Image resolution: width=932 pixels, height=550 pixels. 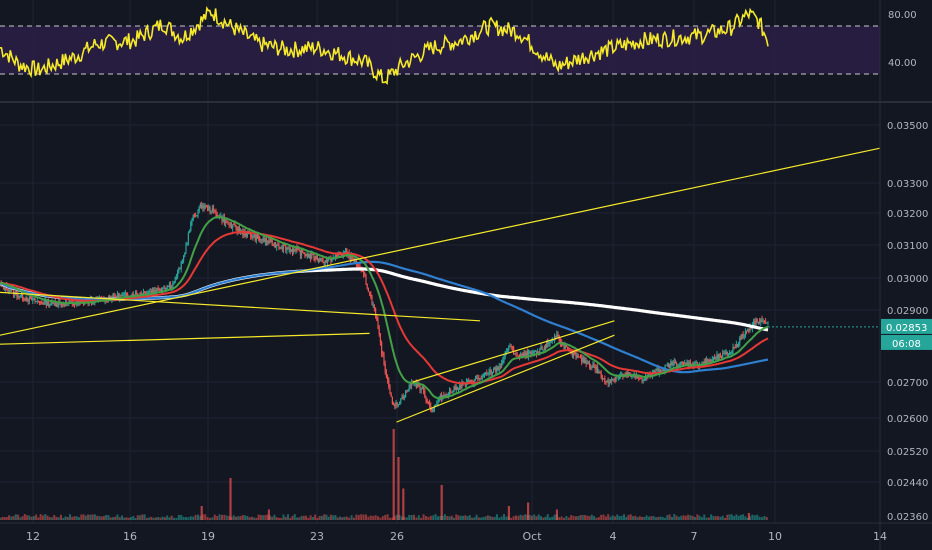 What do you see at coordinates (907, 311) in the screenshot?
I see `price-tick-label: 0.02900` at bounding box center [907, 311].